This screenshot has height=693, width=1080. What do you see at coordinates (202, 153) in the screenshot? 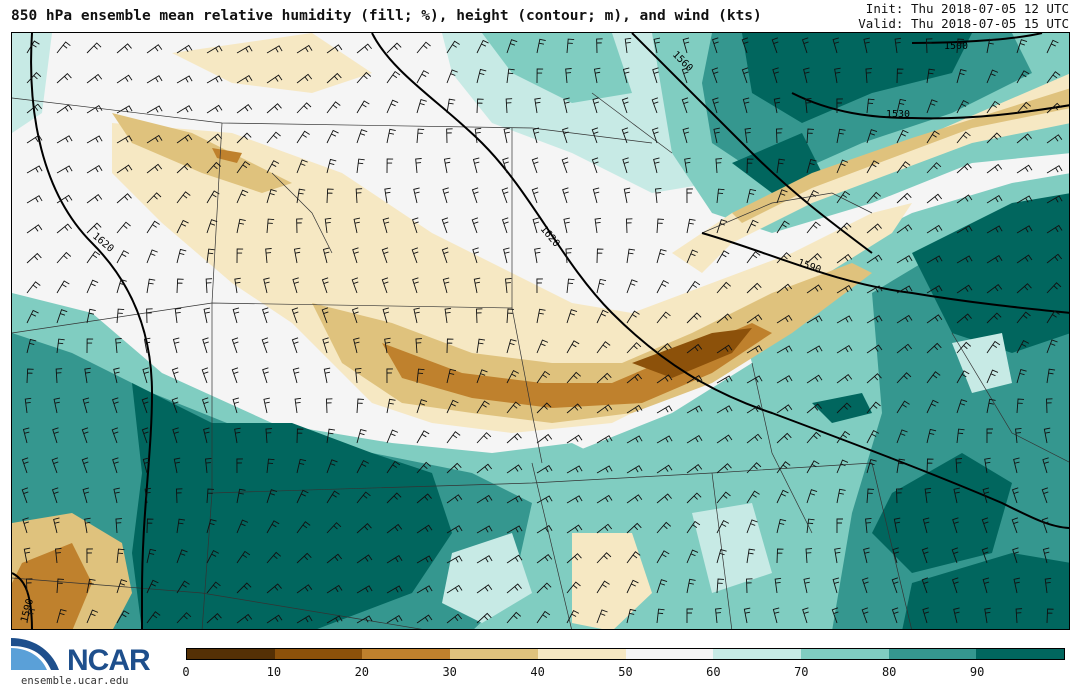
I see `dry-streak-nw` at bounding box center [202, 153].